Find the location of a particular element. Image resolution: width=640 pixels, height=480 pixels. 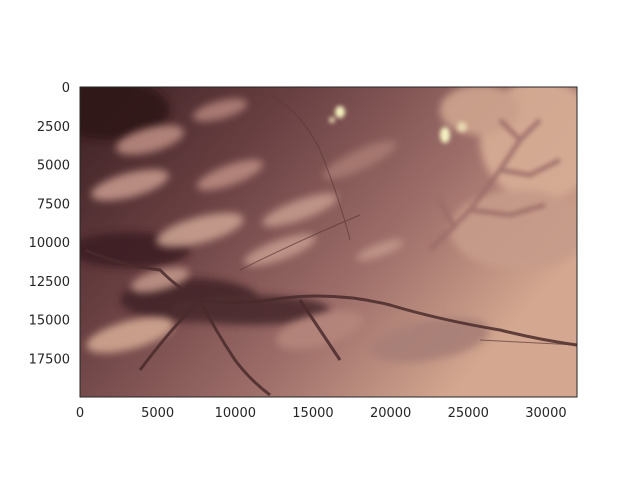

y-tick-label: 10000 is located at coordinates (49, 243).